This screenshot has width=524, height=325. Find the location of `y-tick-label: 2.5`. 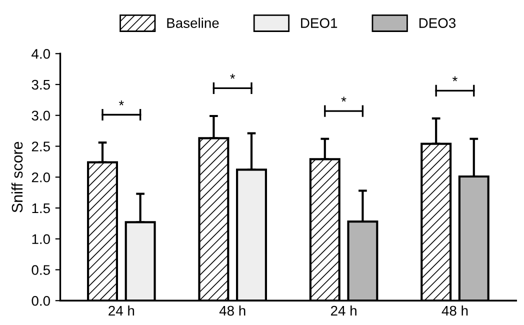

y-tick-label: 2.5 is located at coordinates (41, 147).